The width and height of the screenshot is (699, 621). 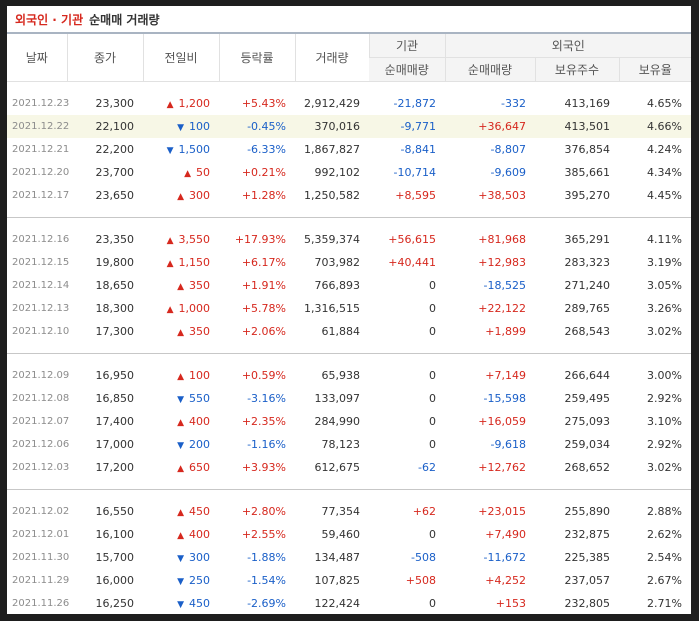 What do you see at coordinates (349, 359) in the screenshot?
I see `group-spacer` at bounding box center [349, 359].